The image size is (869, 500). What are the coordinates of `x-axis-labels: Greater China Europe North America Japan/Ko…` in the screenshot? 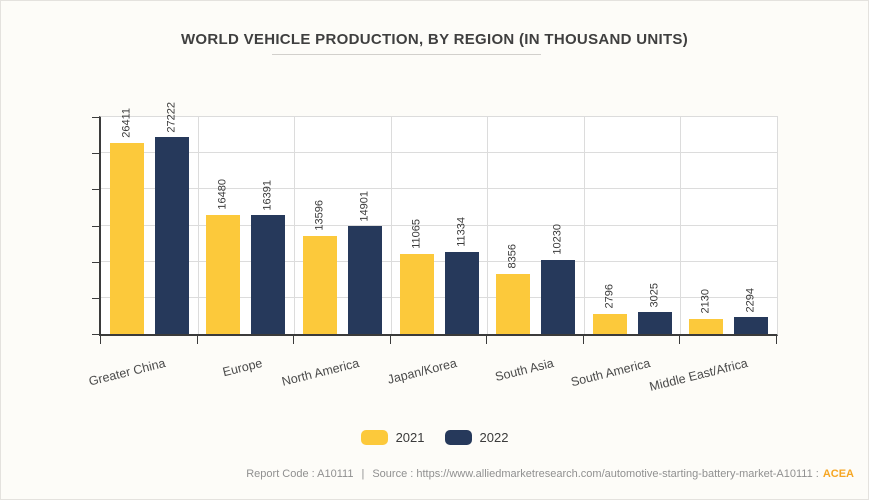 It's located at (432, 373).